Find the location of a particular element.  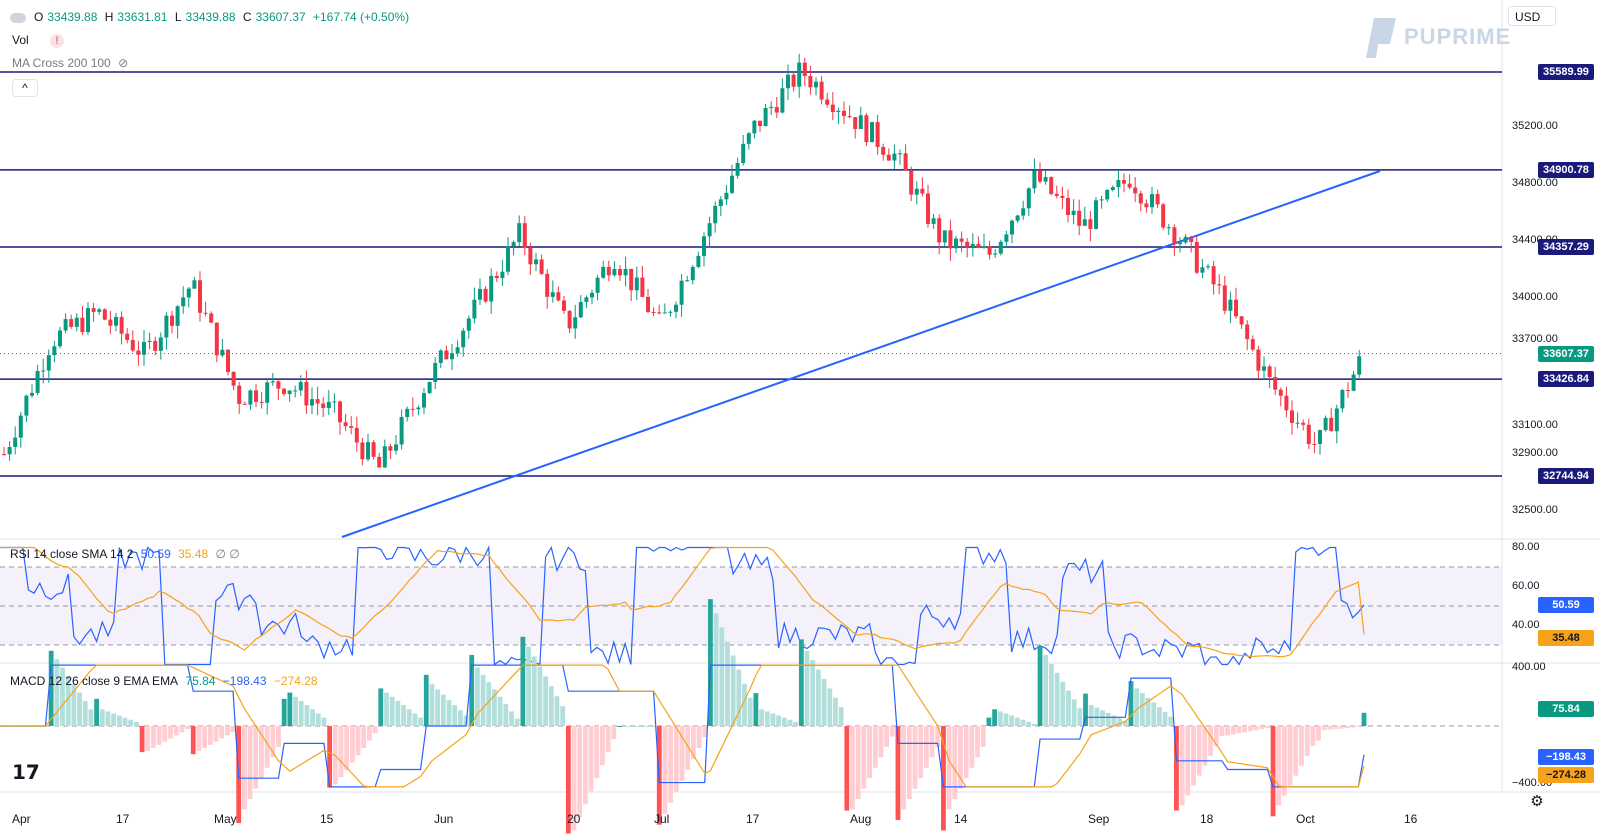

hidden-eye-icon: ⊘ is located at coordinates (123, 63).